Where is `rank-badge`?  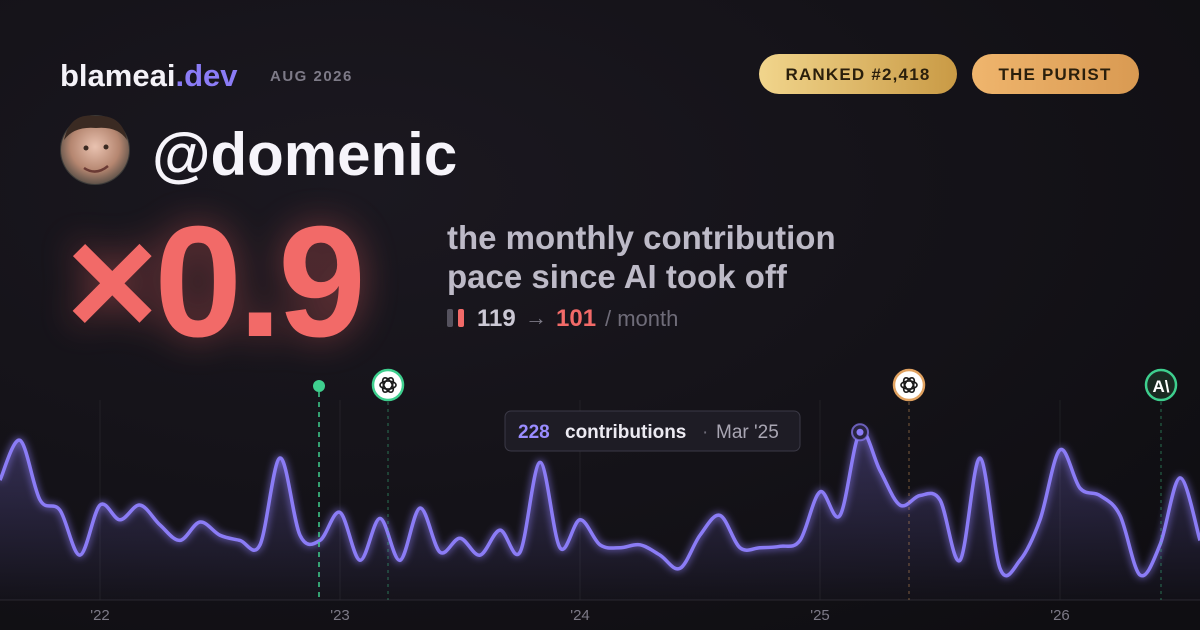 rank-badge is located at coordinates (858, 74).